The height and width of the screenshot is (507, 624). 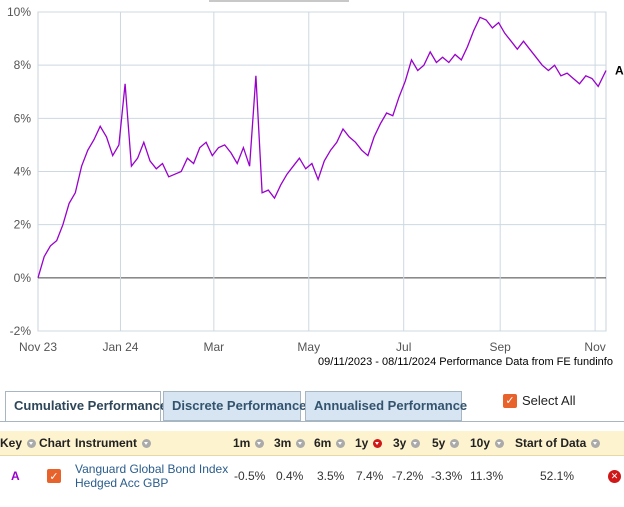 I want to click on x-tick-label: Mar, so click(x=214, y=347).